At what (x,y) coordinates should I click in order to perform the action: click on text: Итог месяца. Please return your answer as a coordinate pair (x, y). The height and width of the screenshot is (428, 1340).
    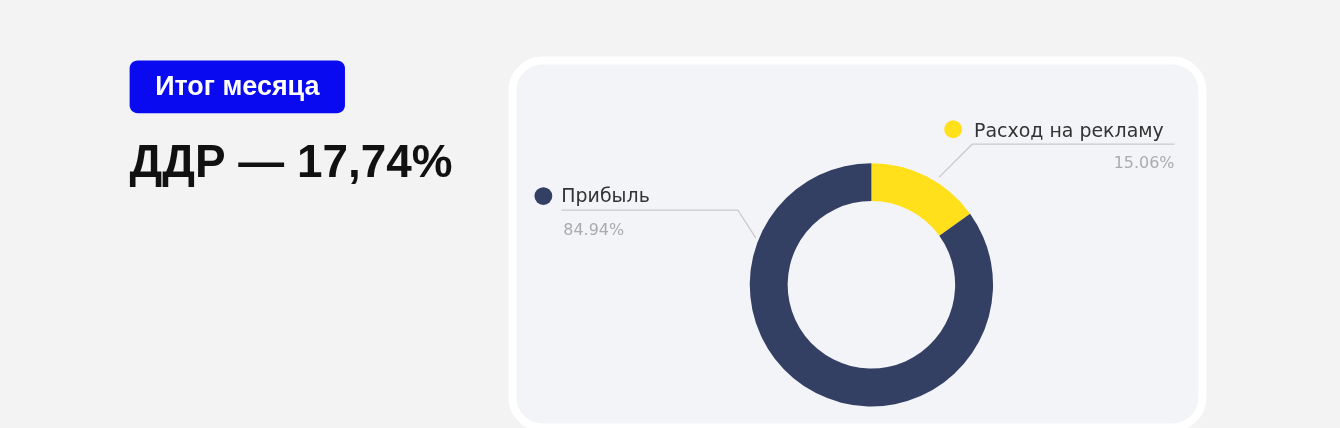
    Looking at the image, I should click on (238, 86).